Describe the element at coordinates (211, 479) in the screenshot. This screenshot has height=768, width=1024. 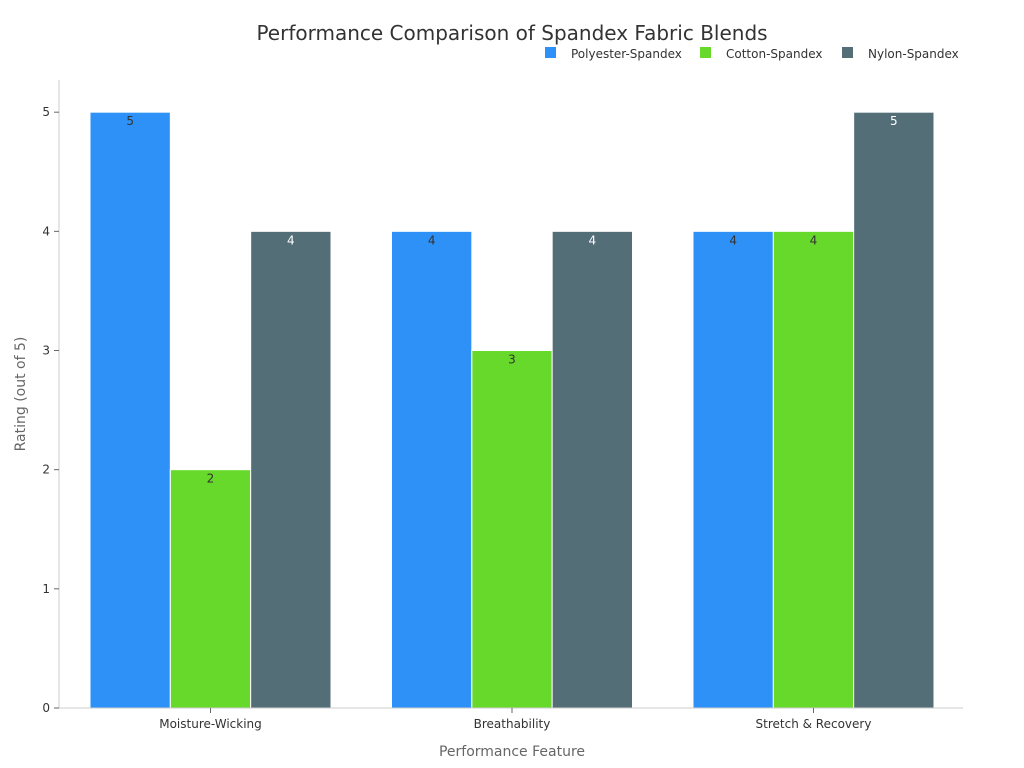
I see `data-label: 2` at that location.